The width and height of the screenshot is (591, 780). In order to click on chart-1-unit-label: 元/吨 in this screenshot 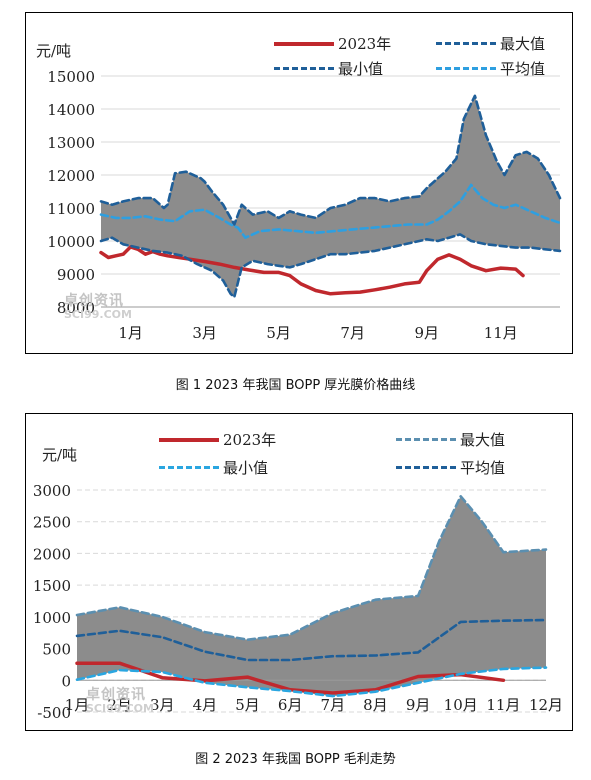, I will do `click(54, 51)`.